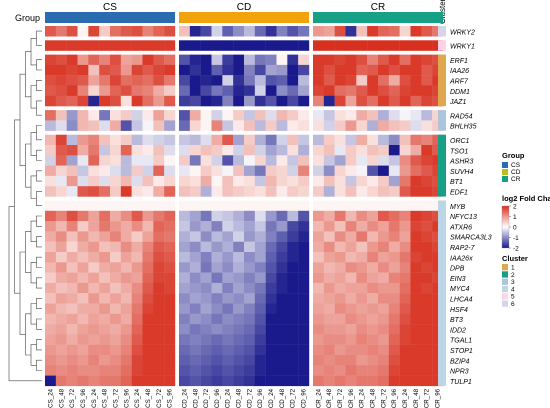  What do you see at coordinates (195, 398) in the screenshot?
I see `column-label: R-a_CD_48` at bounding box center [195, 398].